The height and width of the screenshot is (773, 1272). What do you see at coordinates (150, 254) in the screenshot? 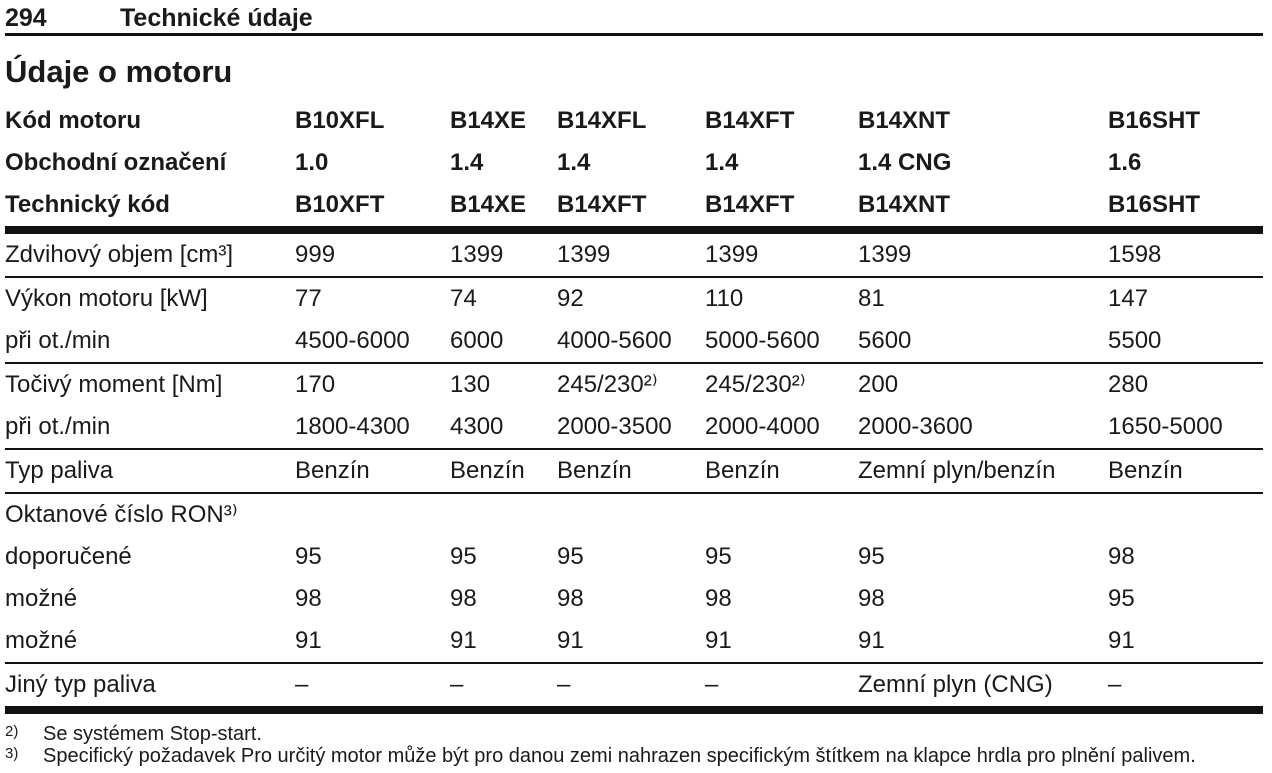
I see `row-label: Zdvihový objem [cm³]` at bounding box center [150, 254].